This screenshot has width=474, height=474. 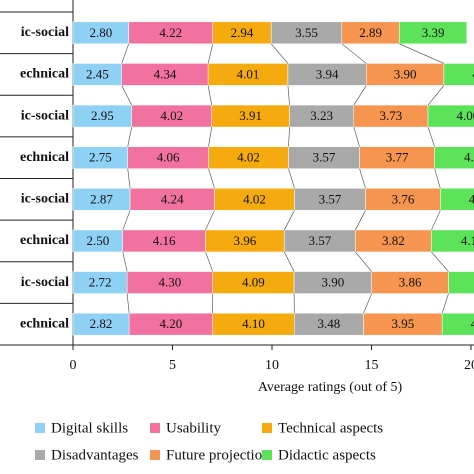 I want to click on value-label: 3.91, so click(x=250, y=115).